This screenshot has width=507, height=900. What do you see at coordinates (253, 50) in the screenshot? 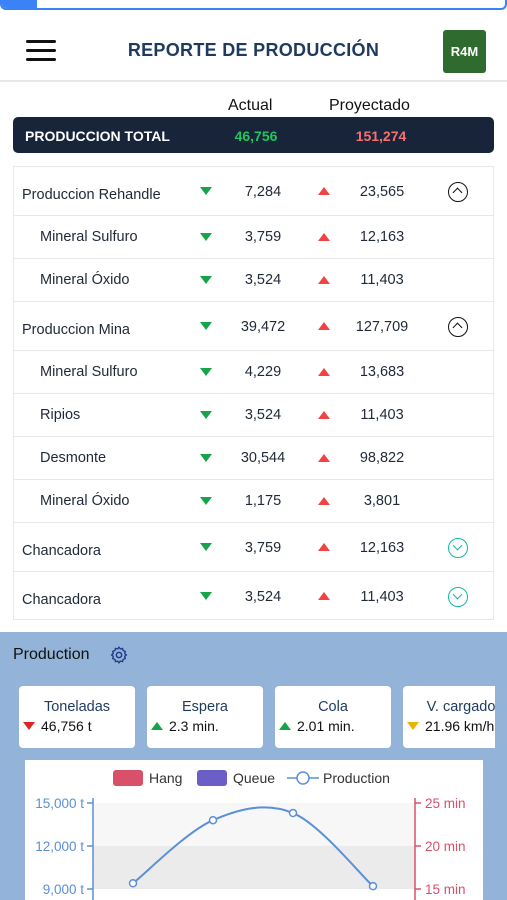
I see `page-title: REPORTE DE PRODUCCIÓN` at bounding box center [253, 50].